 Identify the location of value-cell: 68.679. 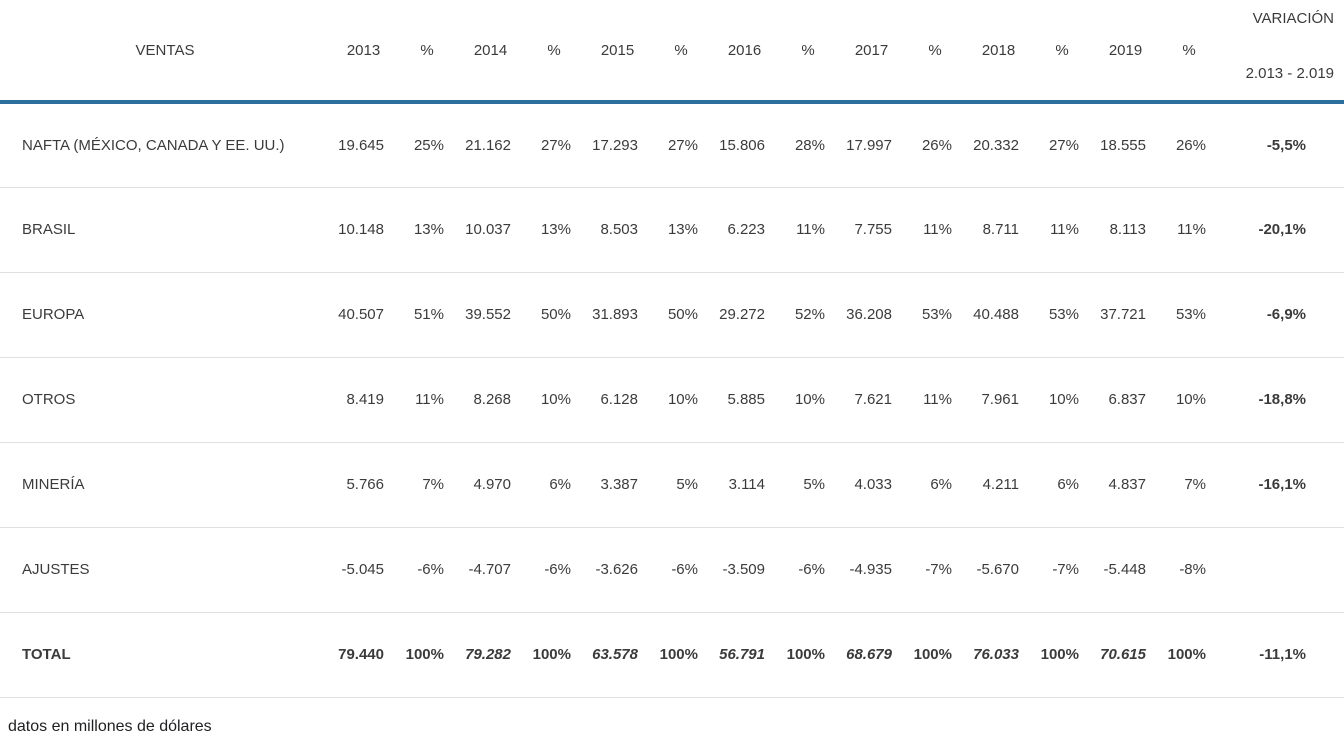
(869, 654).